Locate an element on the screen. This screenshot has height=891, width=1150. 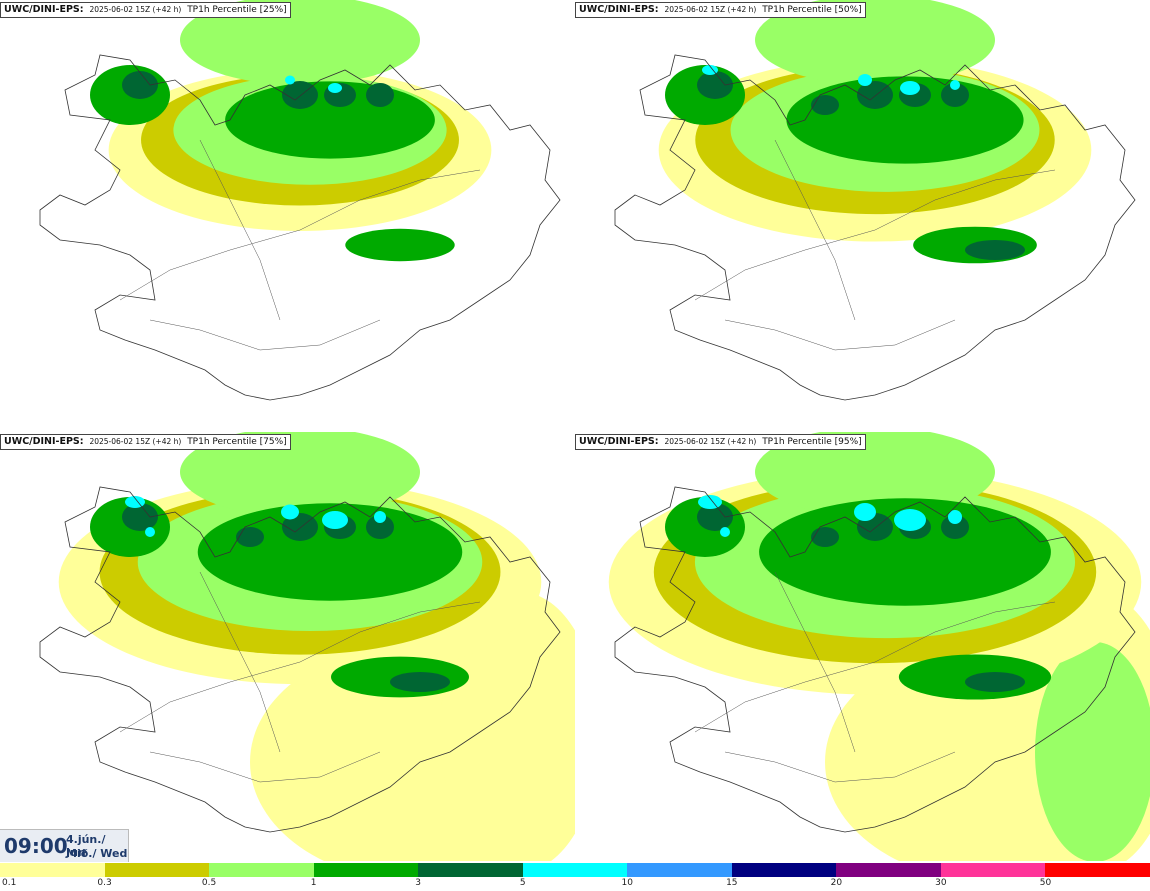
scale-label: 50 is located at coordinates (1045, 883).